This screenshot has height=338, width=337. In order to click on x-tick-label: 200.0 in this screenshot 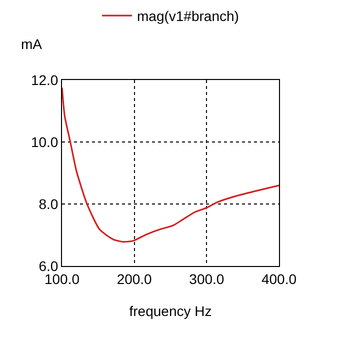, I will do `click(134, 278)`.